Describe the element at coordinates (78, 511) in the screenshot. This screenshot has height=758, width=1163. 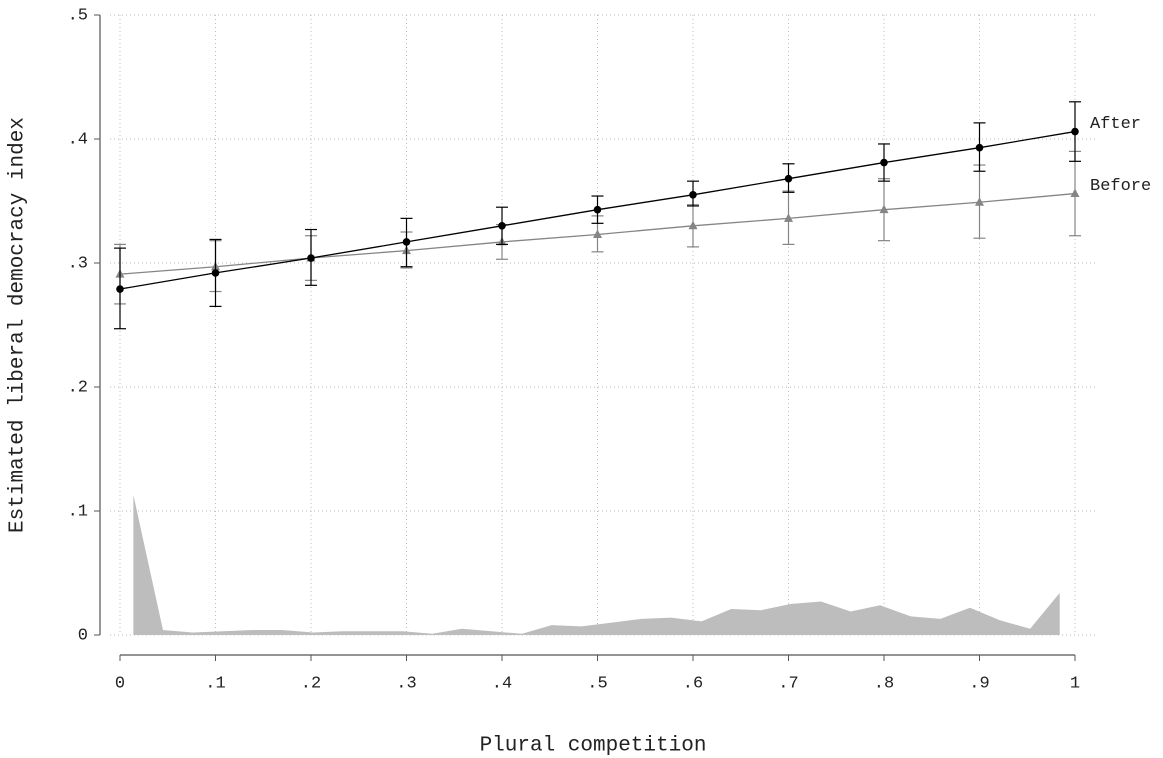
I see `y-tick-label: .1` at that location.